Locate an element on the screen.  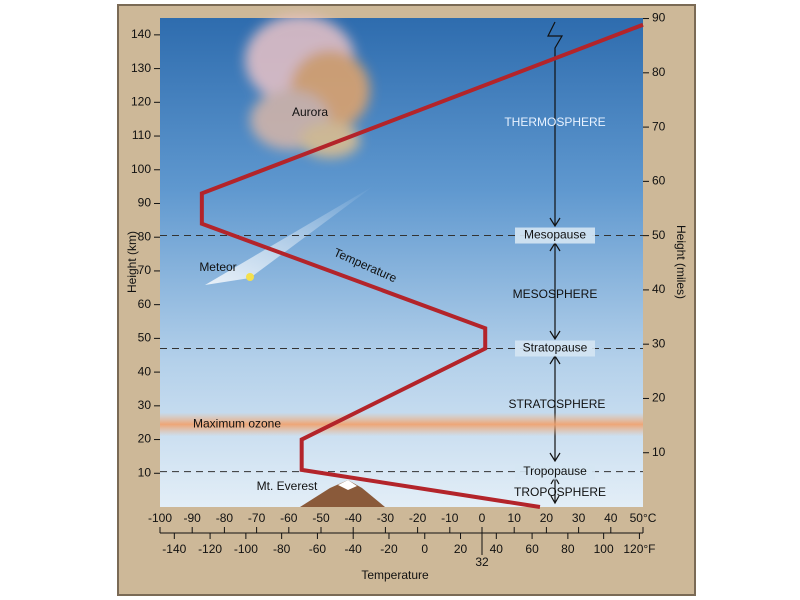
x-tick-label: 30 is located at coordinates (579, 518).